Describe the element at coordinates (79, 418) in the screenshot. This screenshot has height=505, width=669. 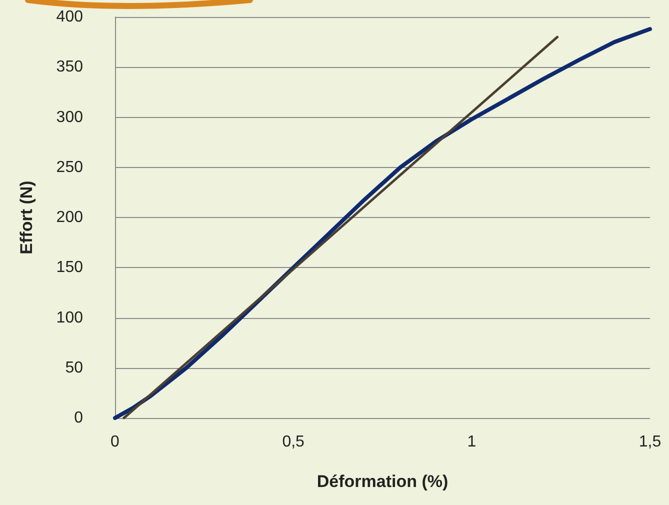
I see `y-tick-label: 0` at that location.